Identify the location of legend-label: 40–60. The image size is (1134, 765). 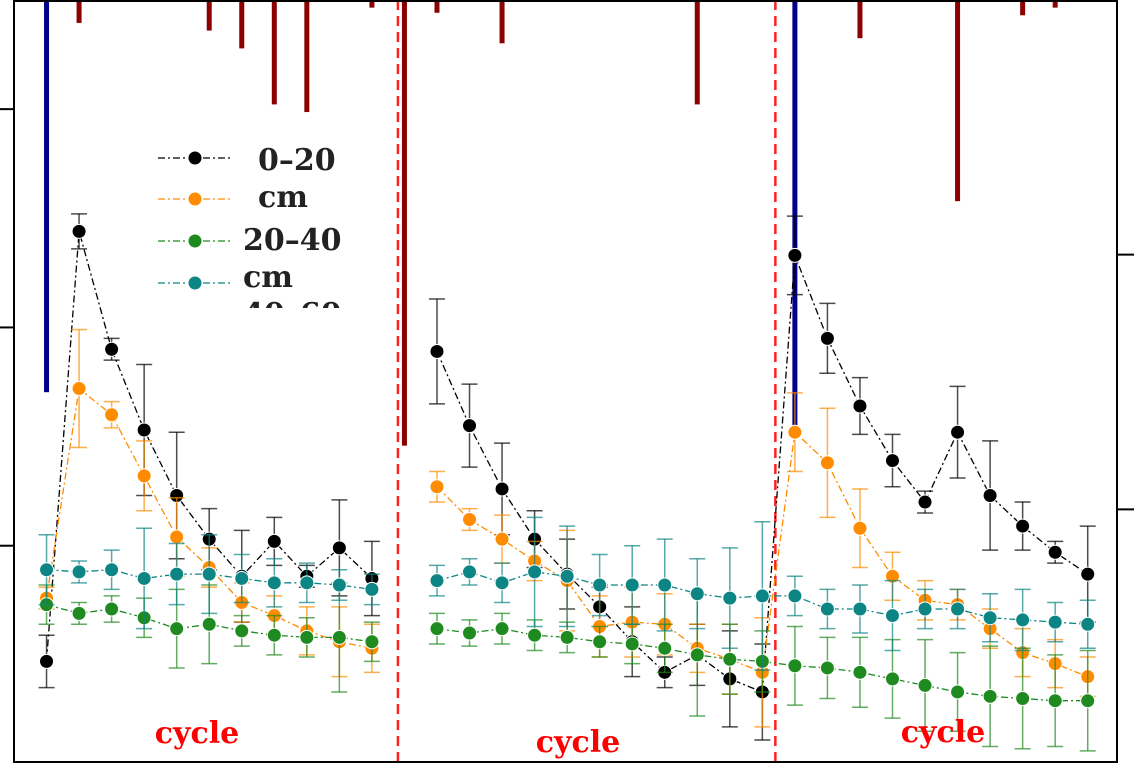
(292, 314).